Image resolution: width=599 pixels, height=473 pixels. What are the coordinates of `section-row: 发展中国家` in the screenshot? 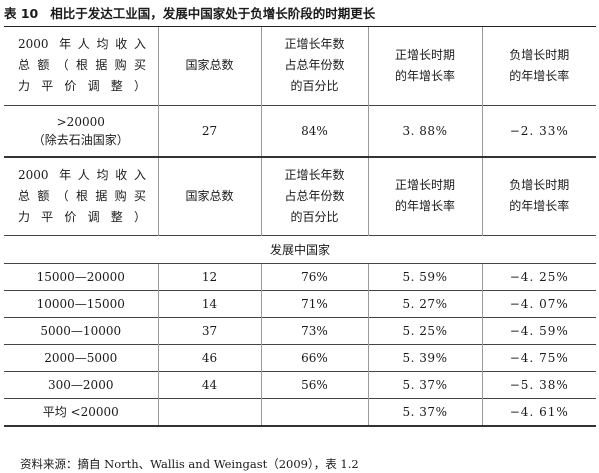 It's located at (300, 248).